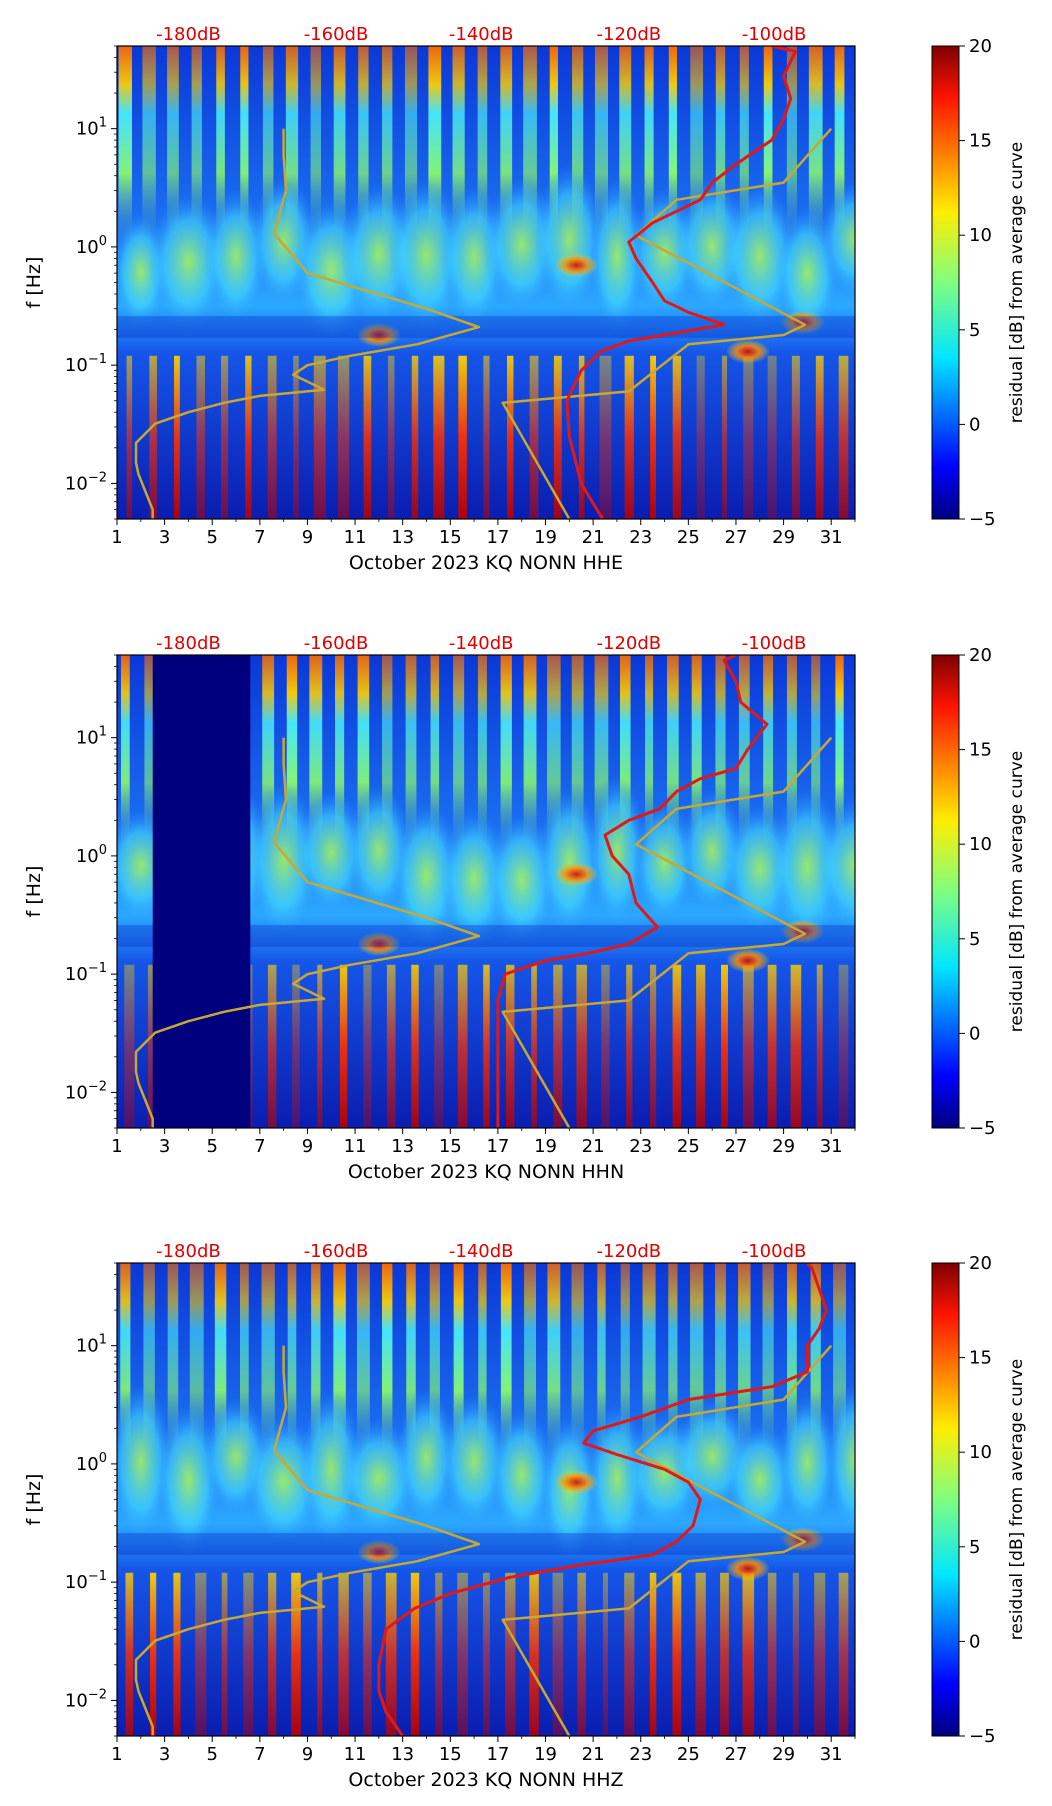 The image size is (1052, 1806). I want to click on x-tick-label: 15, so click(450, 537).